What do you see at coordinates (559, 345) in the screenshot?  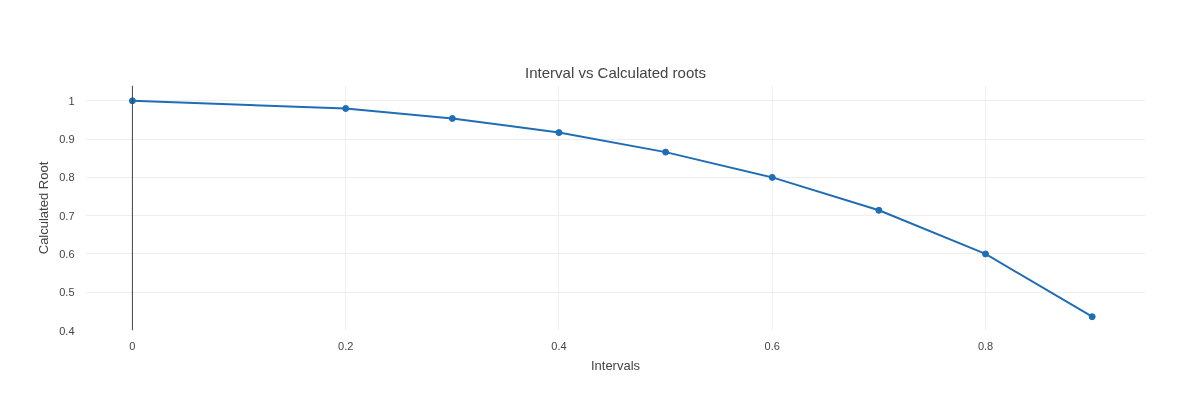 I see `x-tick-label: 0.4` at bounding box center [559, 345].